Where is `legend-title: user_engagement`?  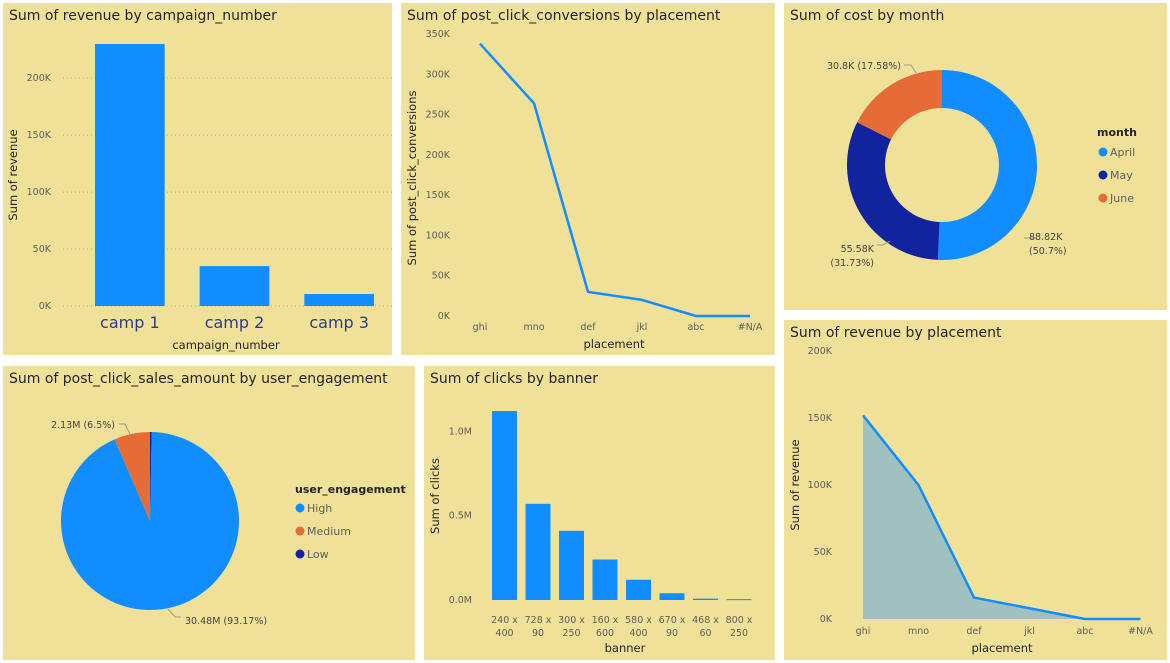 legend-title: user_engagement is located at coordinates (350, 489).